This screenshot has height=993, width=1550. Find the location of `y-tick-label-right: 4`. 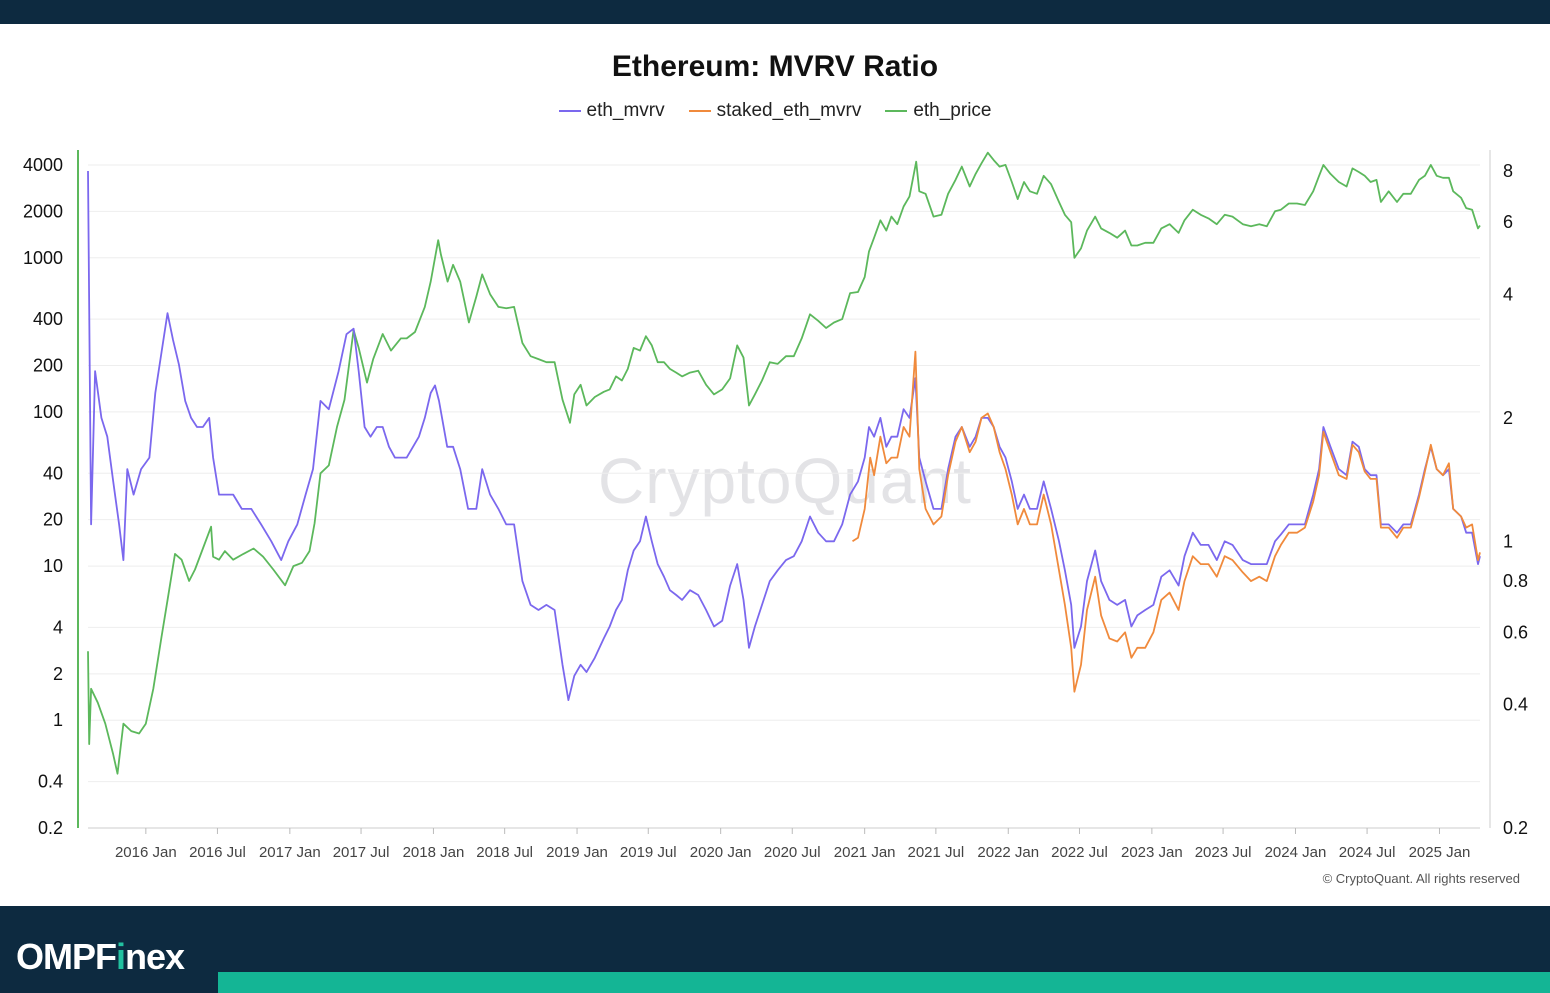

y-tick-label-right: 4 is located at coordinates (1508, 294).